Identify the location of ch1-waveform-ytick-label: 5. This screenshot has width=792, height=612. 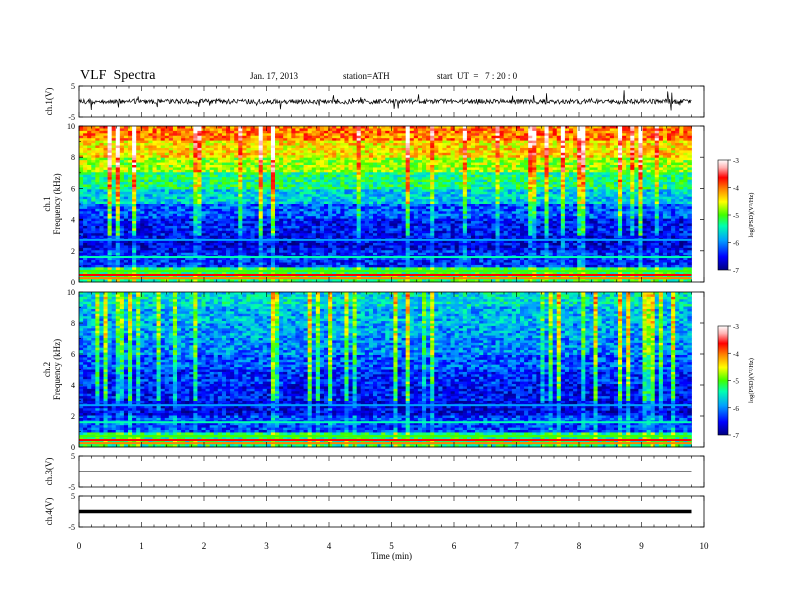
(73, 86).